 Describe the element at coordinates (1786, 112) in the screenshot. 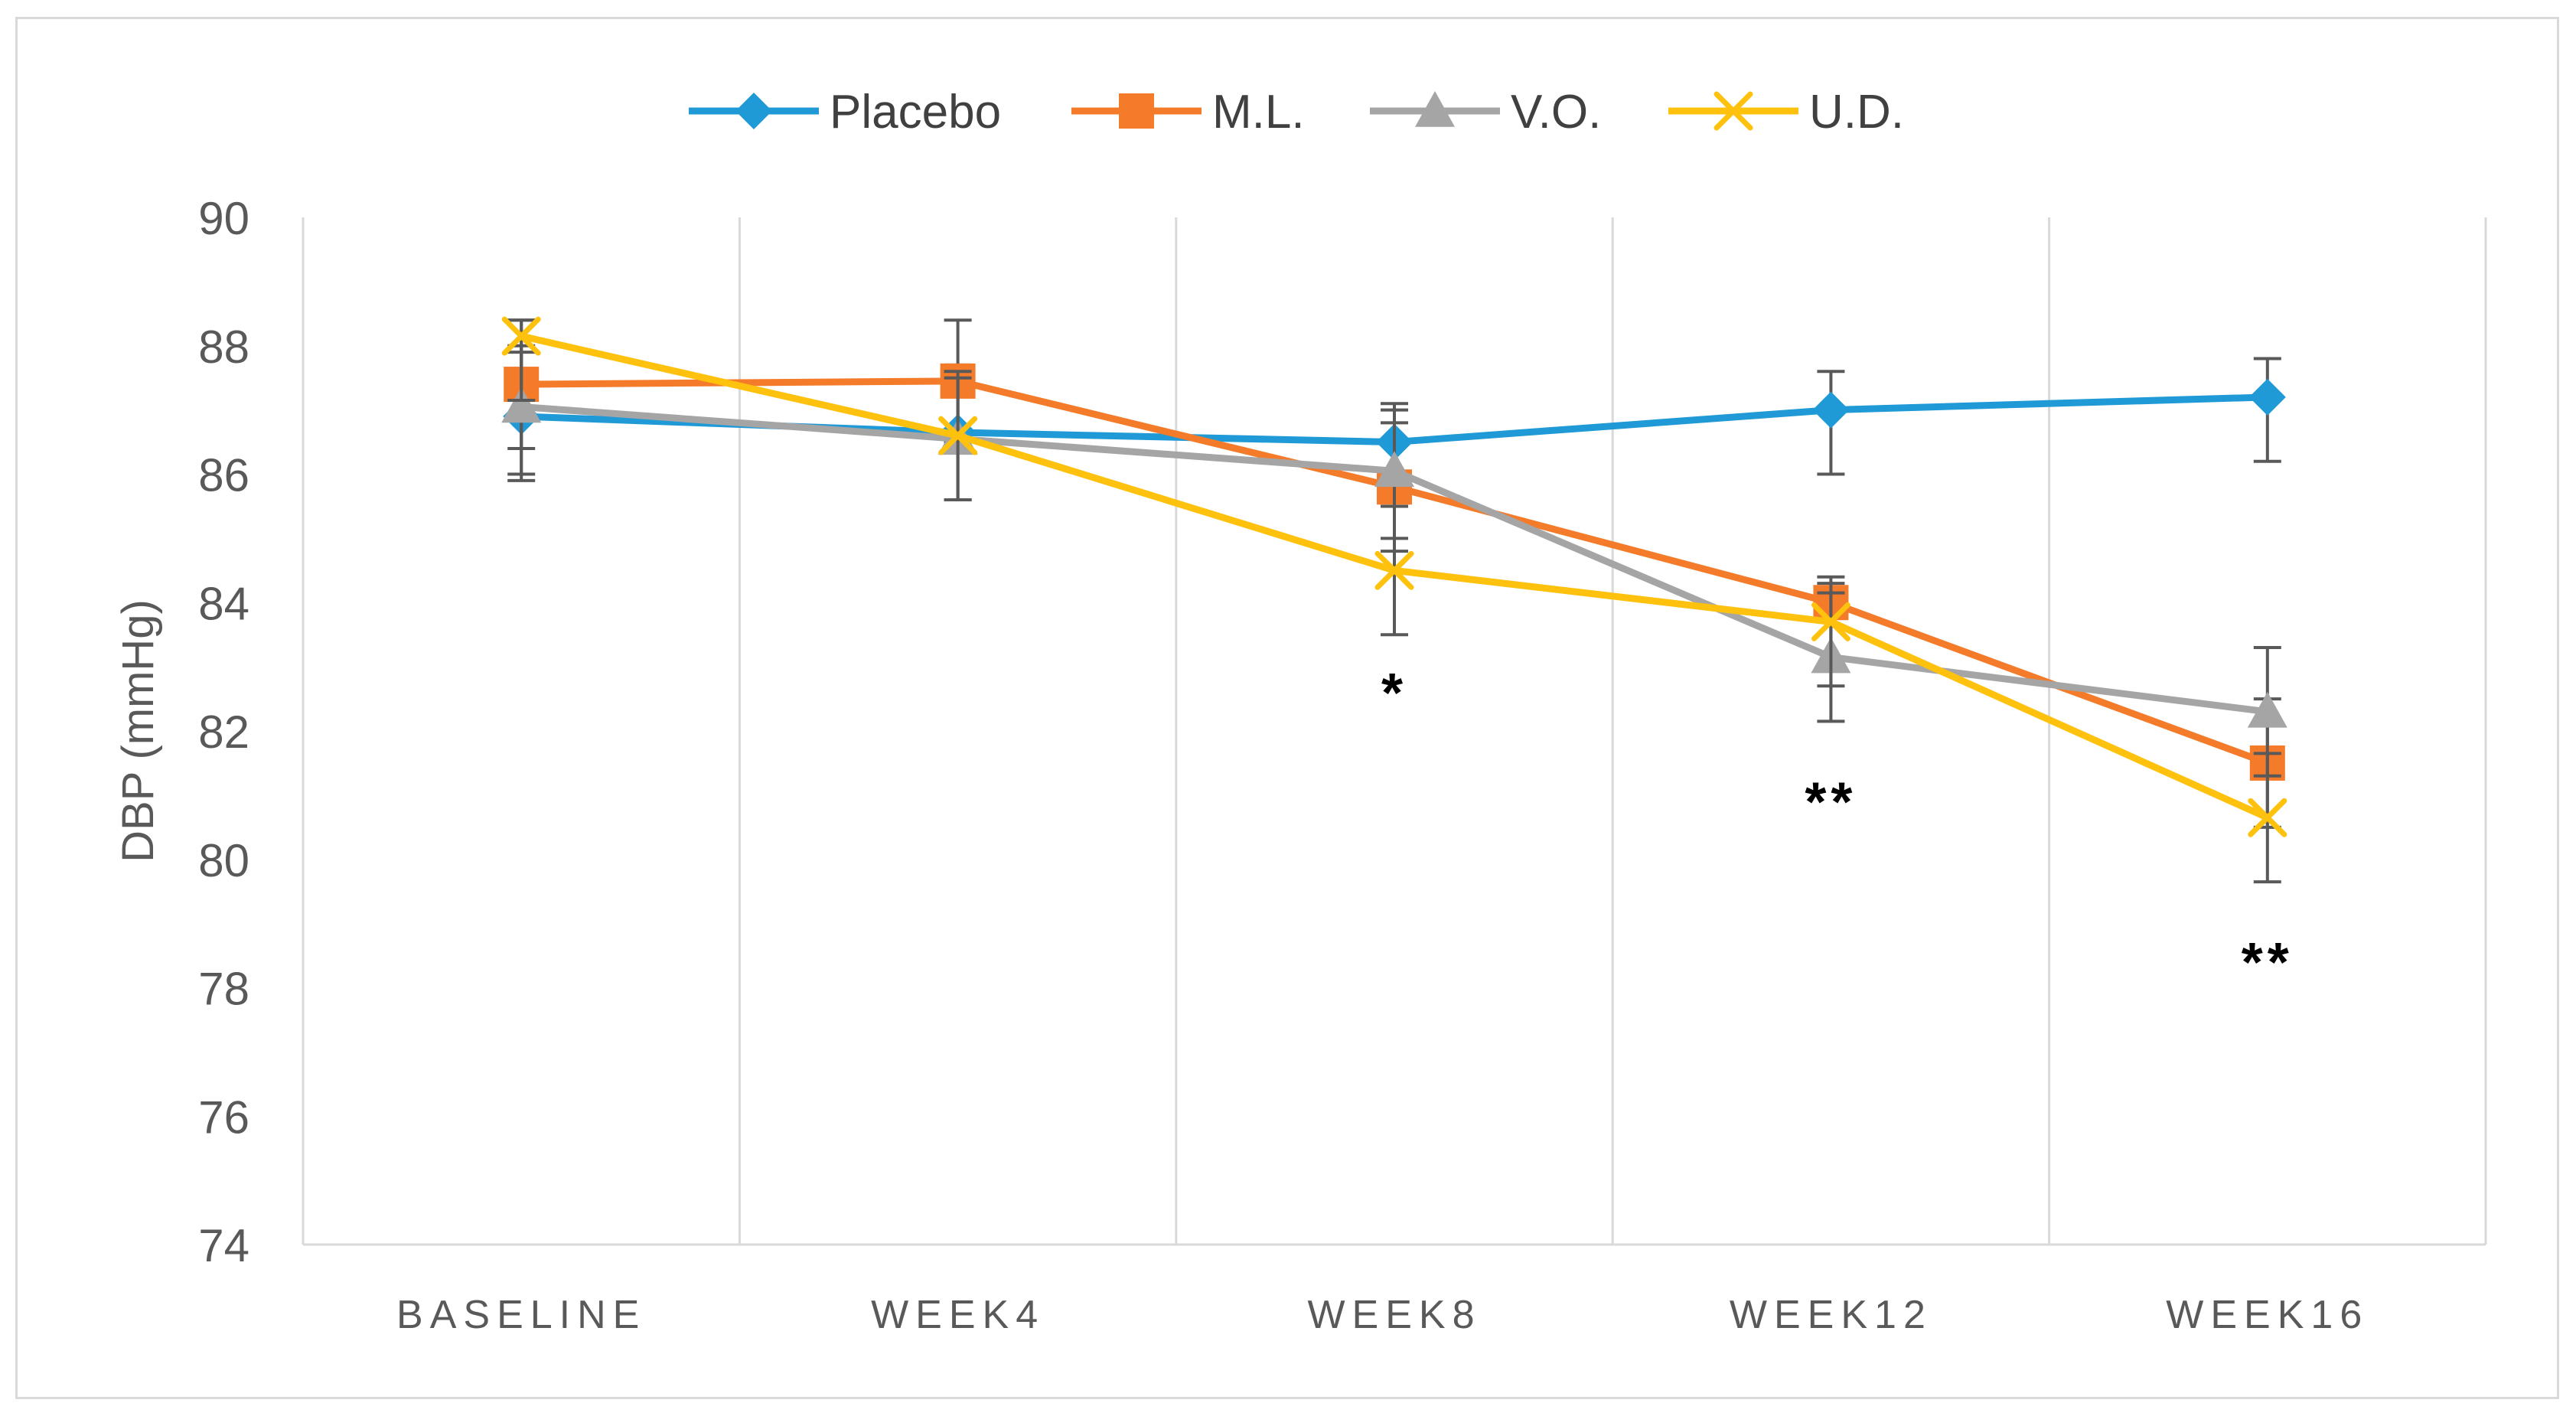

I see `legend-item-u-d: U.D.` at that location.